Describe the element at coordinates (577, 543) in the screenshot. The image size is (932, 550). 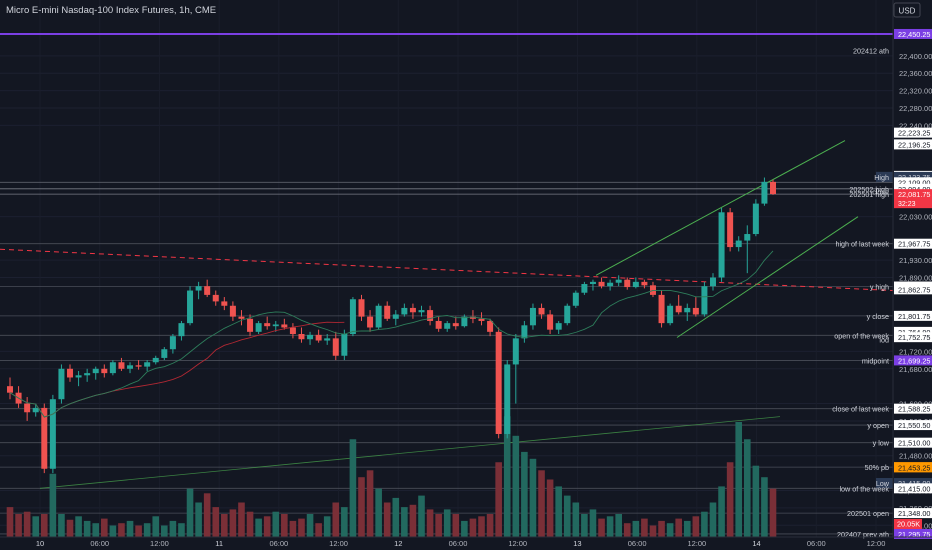
I see `x-tick-label: 13` at that location.